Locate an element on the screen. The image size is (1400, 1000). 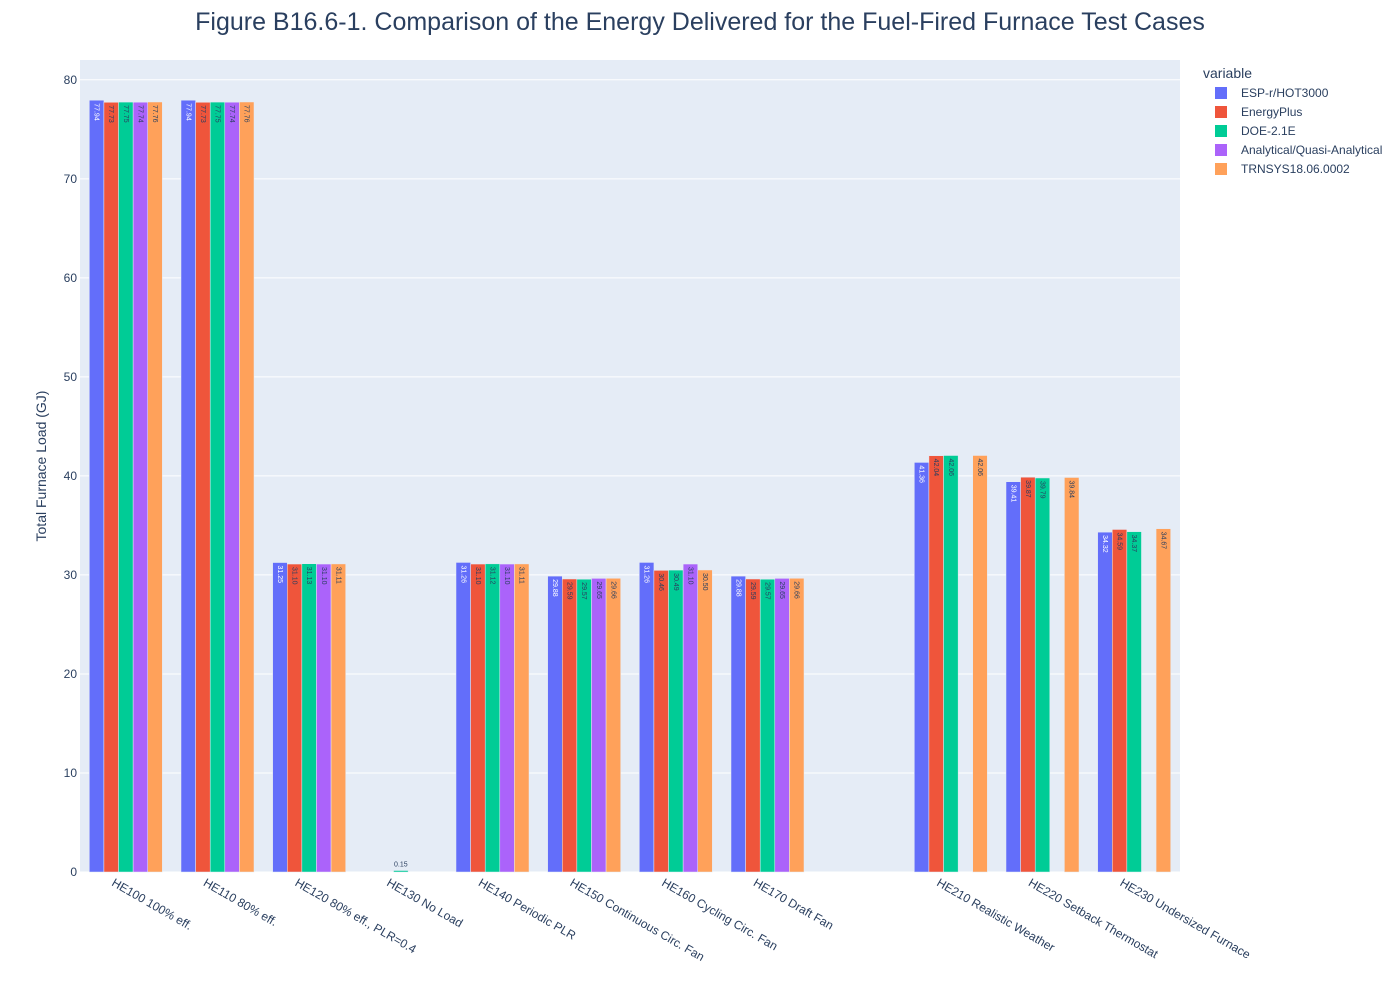
y-tick-label: 50 is located at coordinates (71, 377).